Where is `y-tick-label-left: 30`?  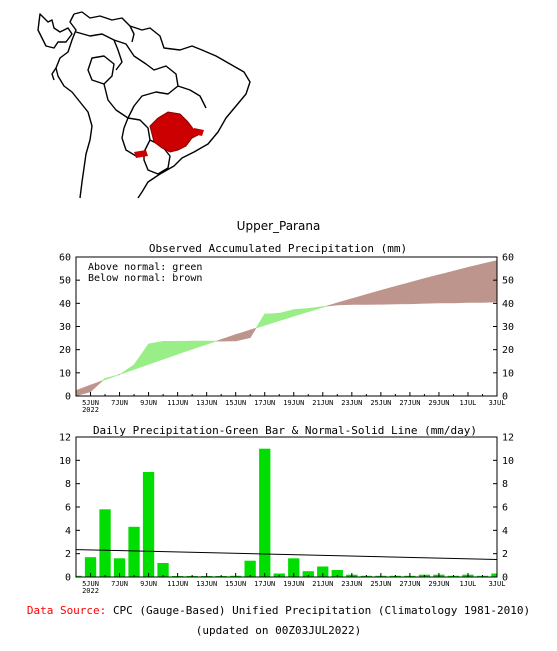
y-tick-label-left: 30 is located at coordinates (65, 327).